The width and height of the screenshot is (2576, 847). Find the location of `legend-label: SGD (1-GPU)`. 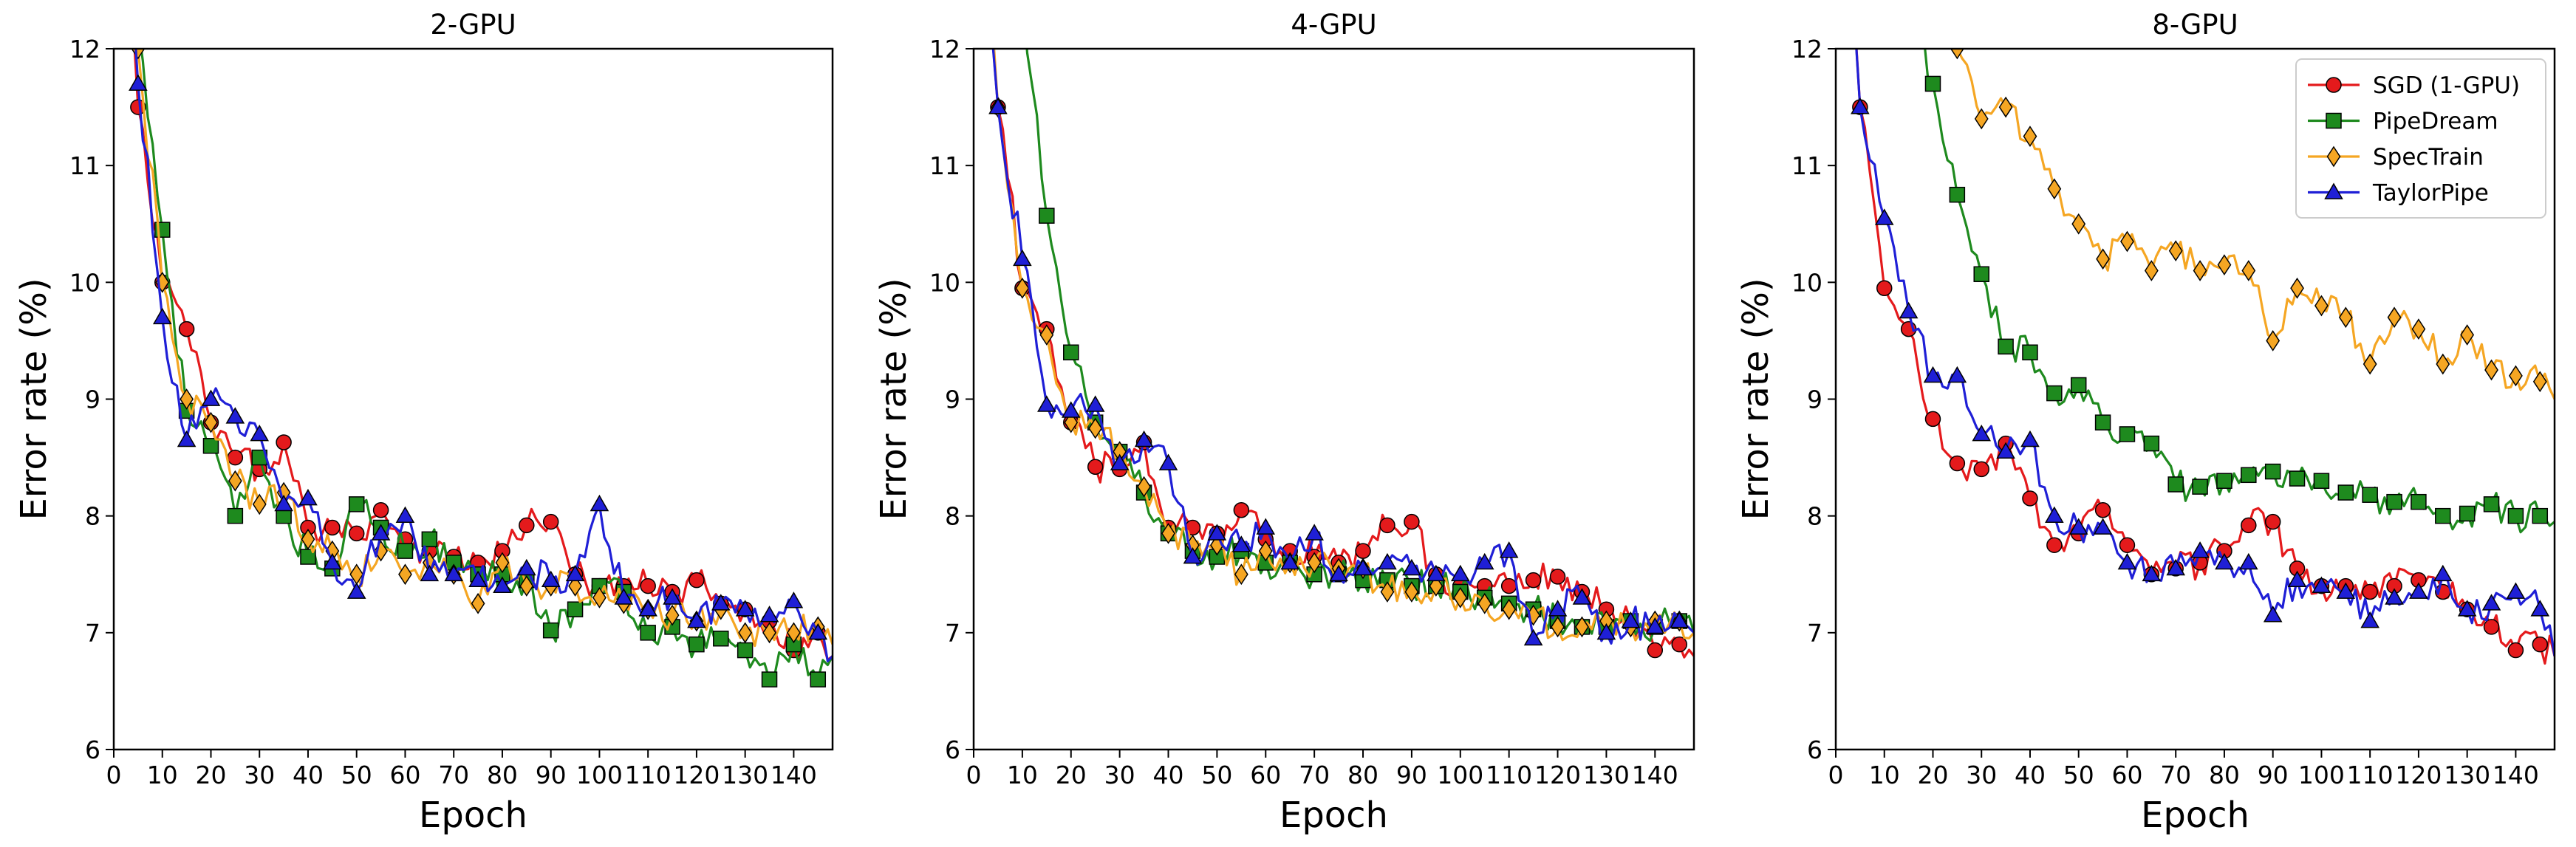

legend-label: SGD (1-GPU) is located at coordinates (2446, 85).